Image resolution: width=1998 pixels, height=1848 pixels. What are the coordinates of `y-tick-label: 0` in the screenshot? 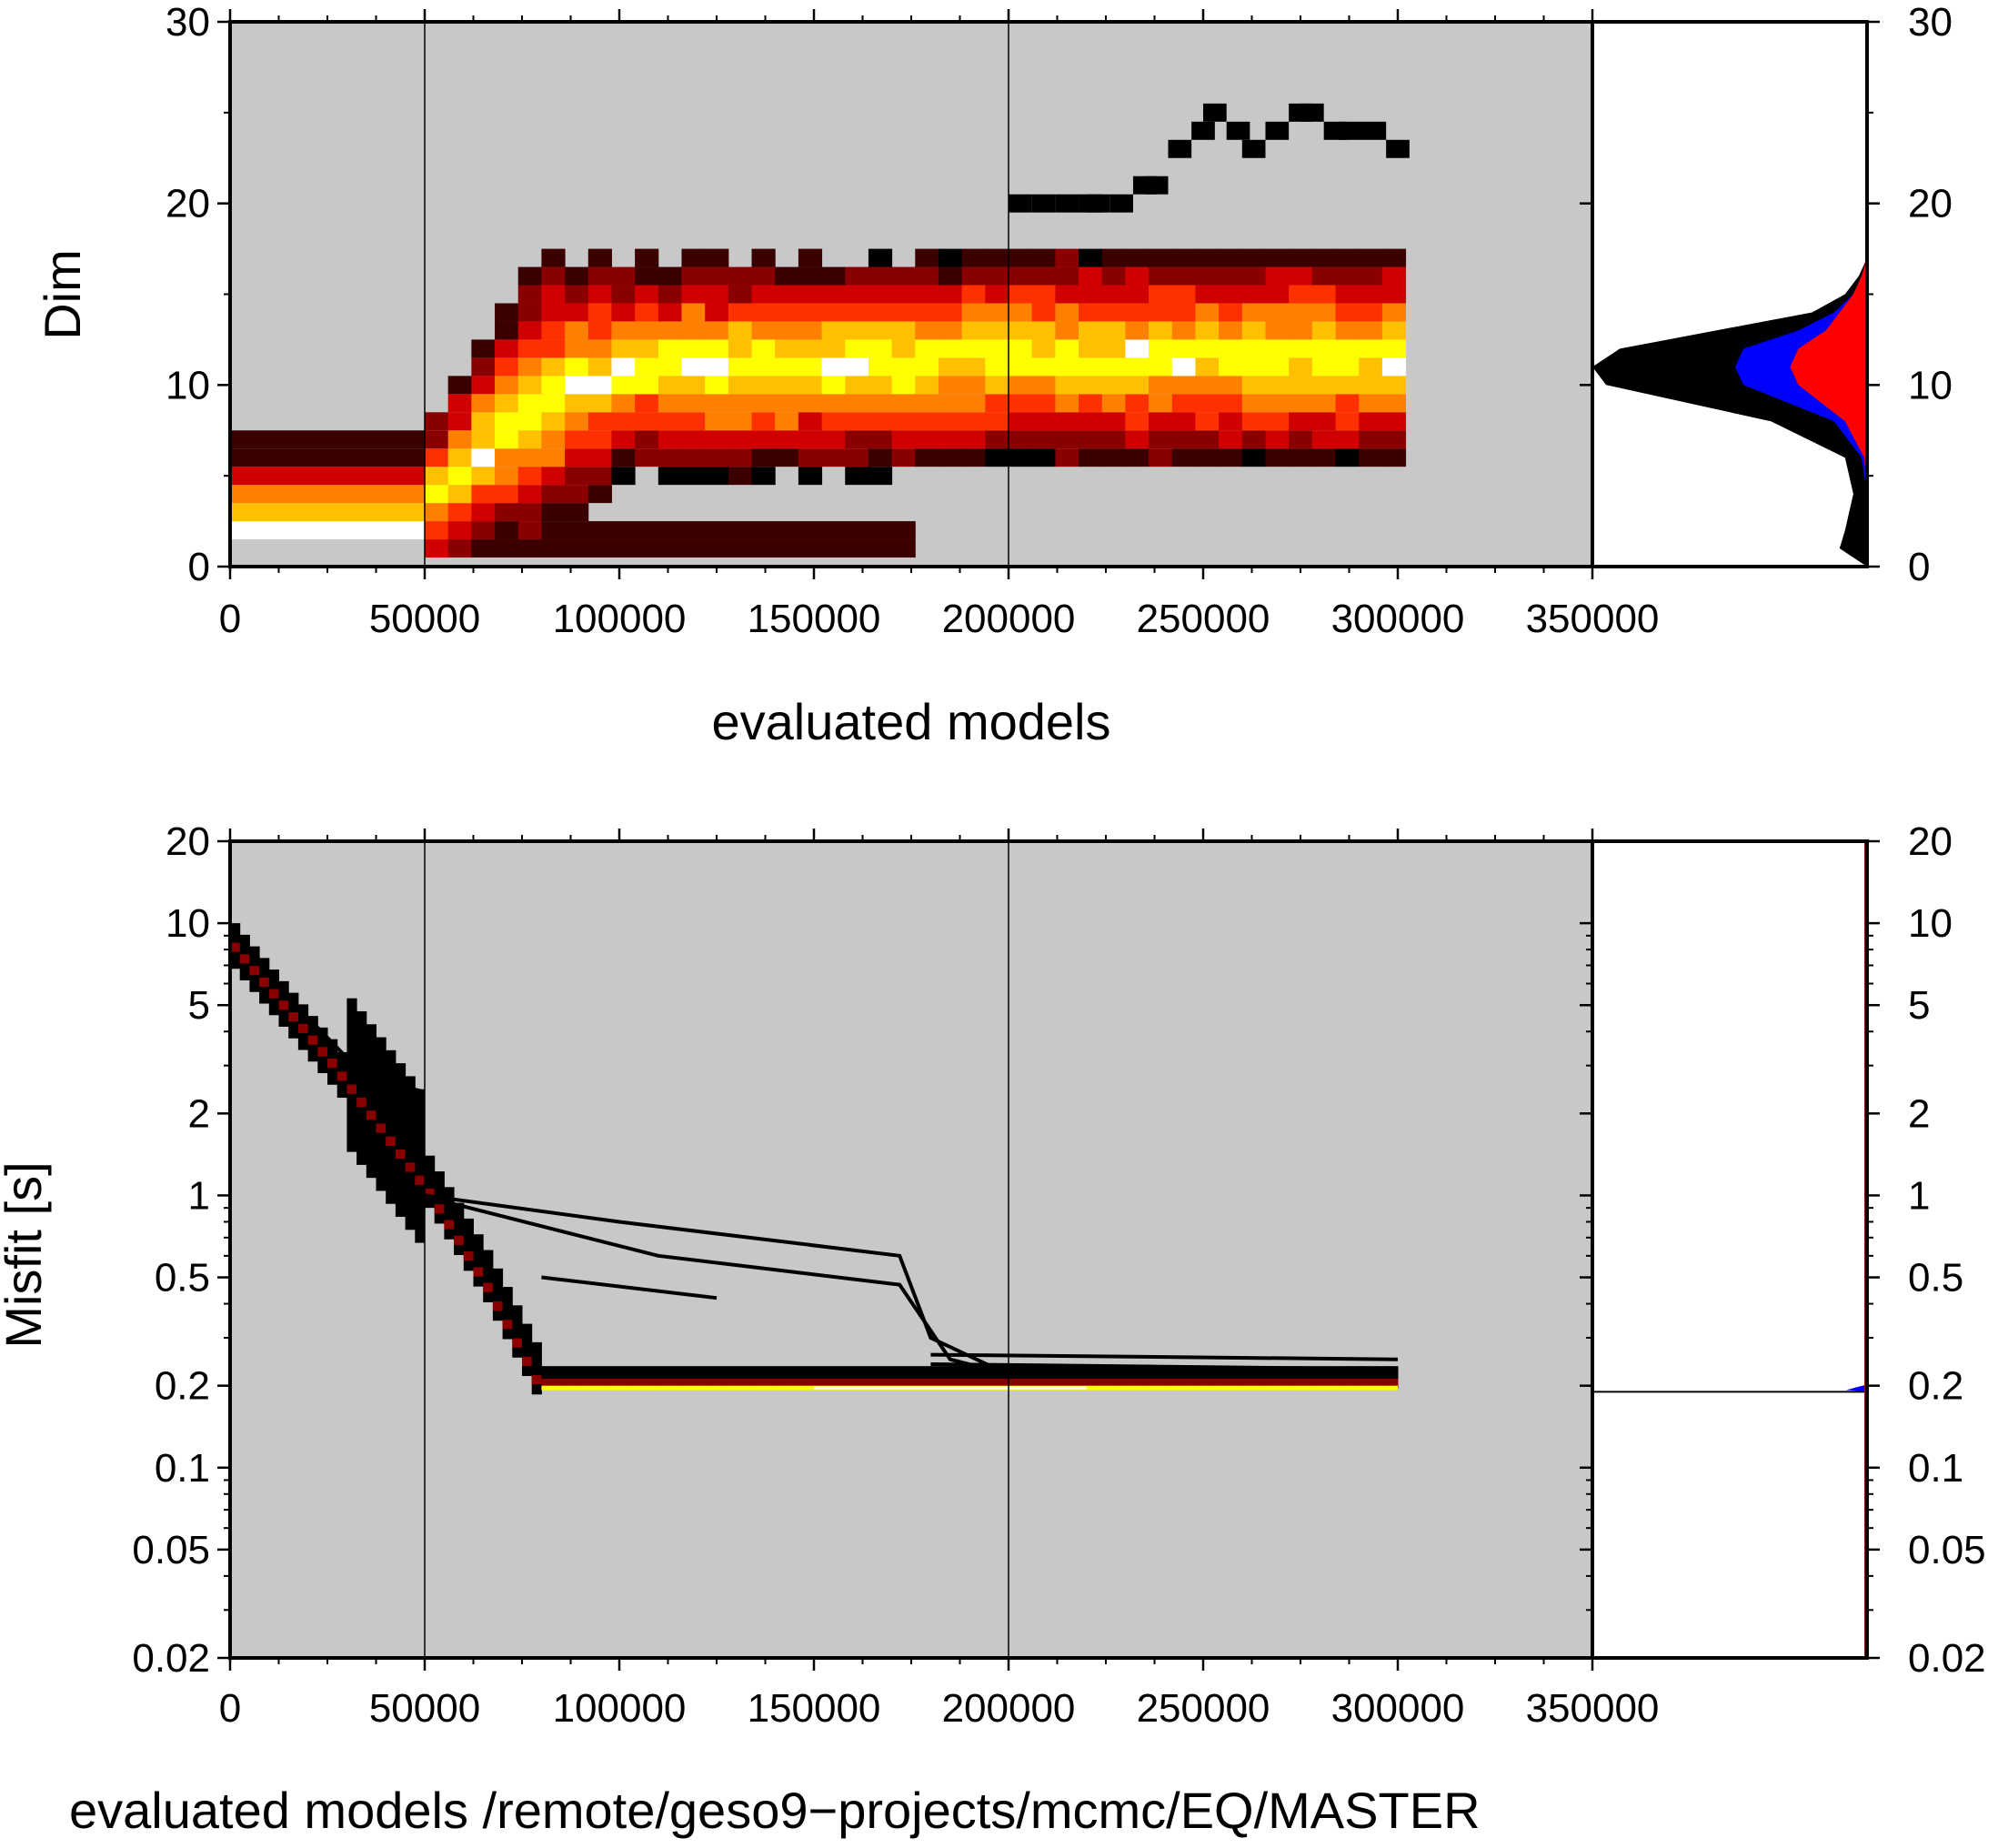 It's located at (199, 567).